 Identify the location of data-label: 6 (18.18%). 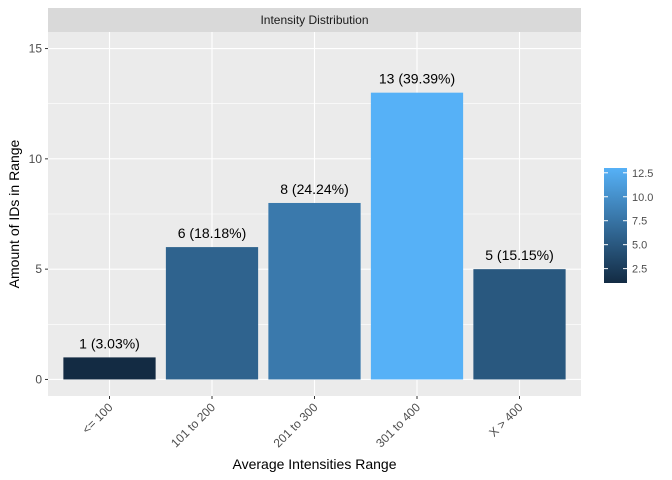
(212, 233).